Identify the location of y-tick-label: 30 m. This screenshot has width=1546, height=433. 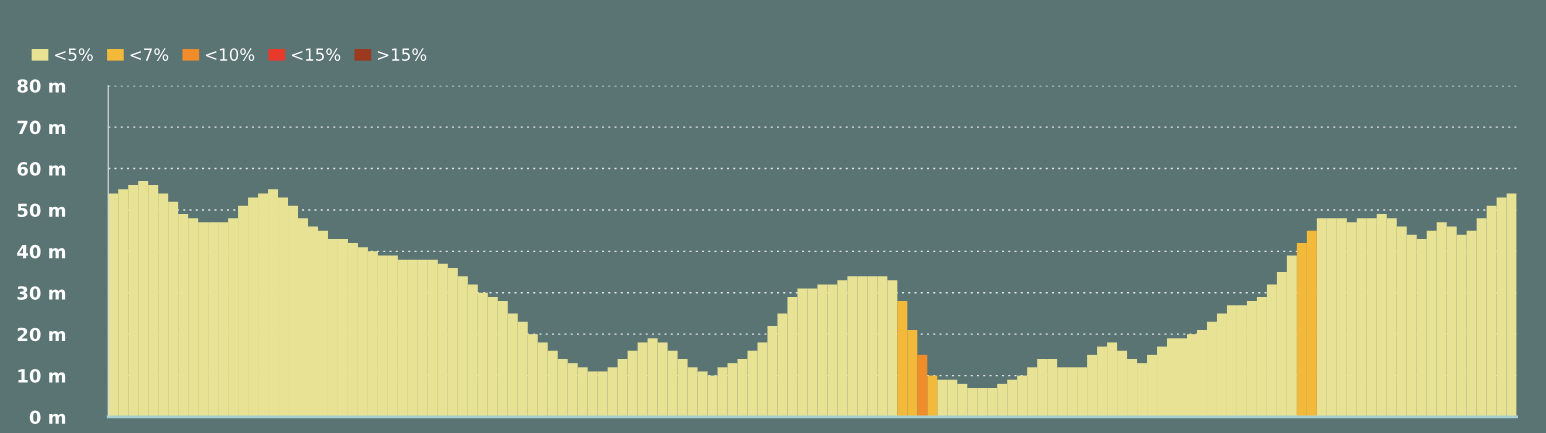
(41, 293).